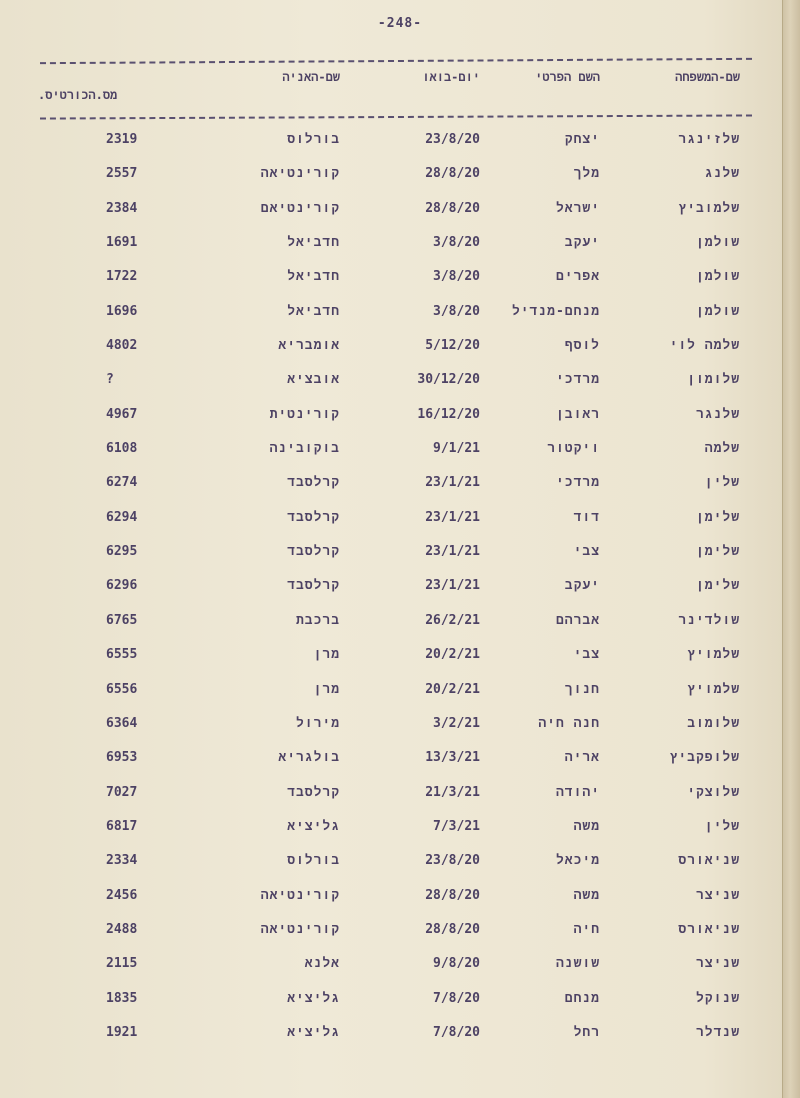 This screenshot has width=800, height=1098. I want to click on table-row: שלימן יעקב 23/1/21 קרלסבד 6296, so click(391, 595).